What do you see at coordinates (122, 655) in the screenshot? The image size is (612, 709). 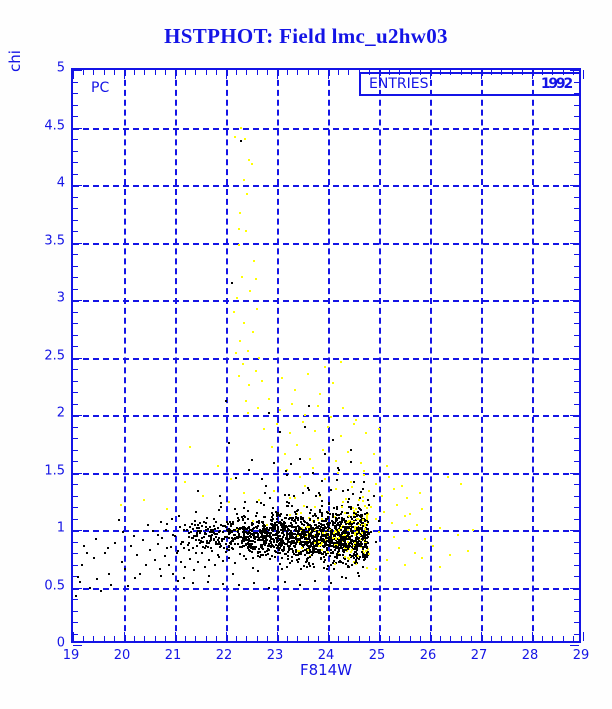 I see `x-tick-label: 20` at bounding box center [122, 655].